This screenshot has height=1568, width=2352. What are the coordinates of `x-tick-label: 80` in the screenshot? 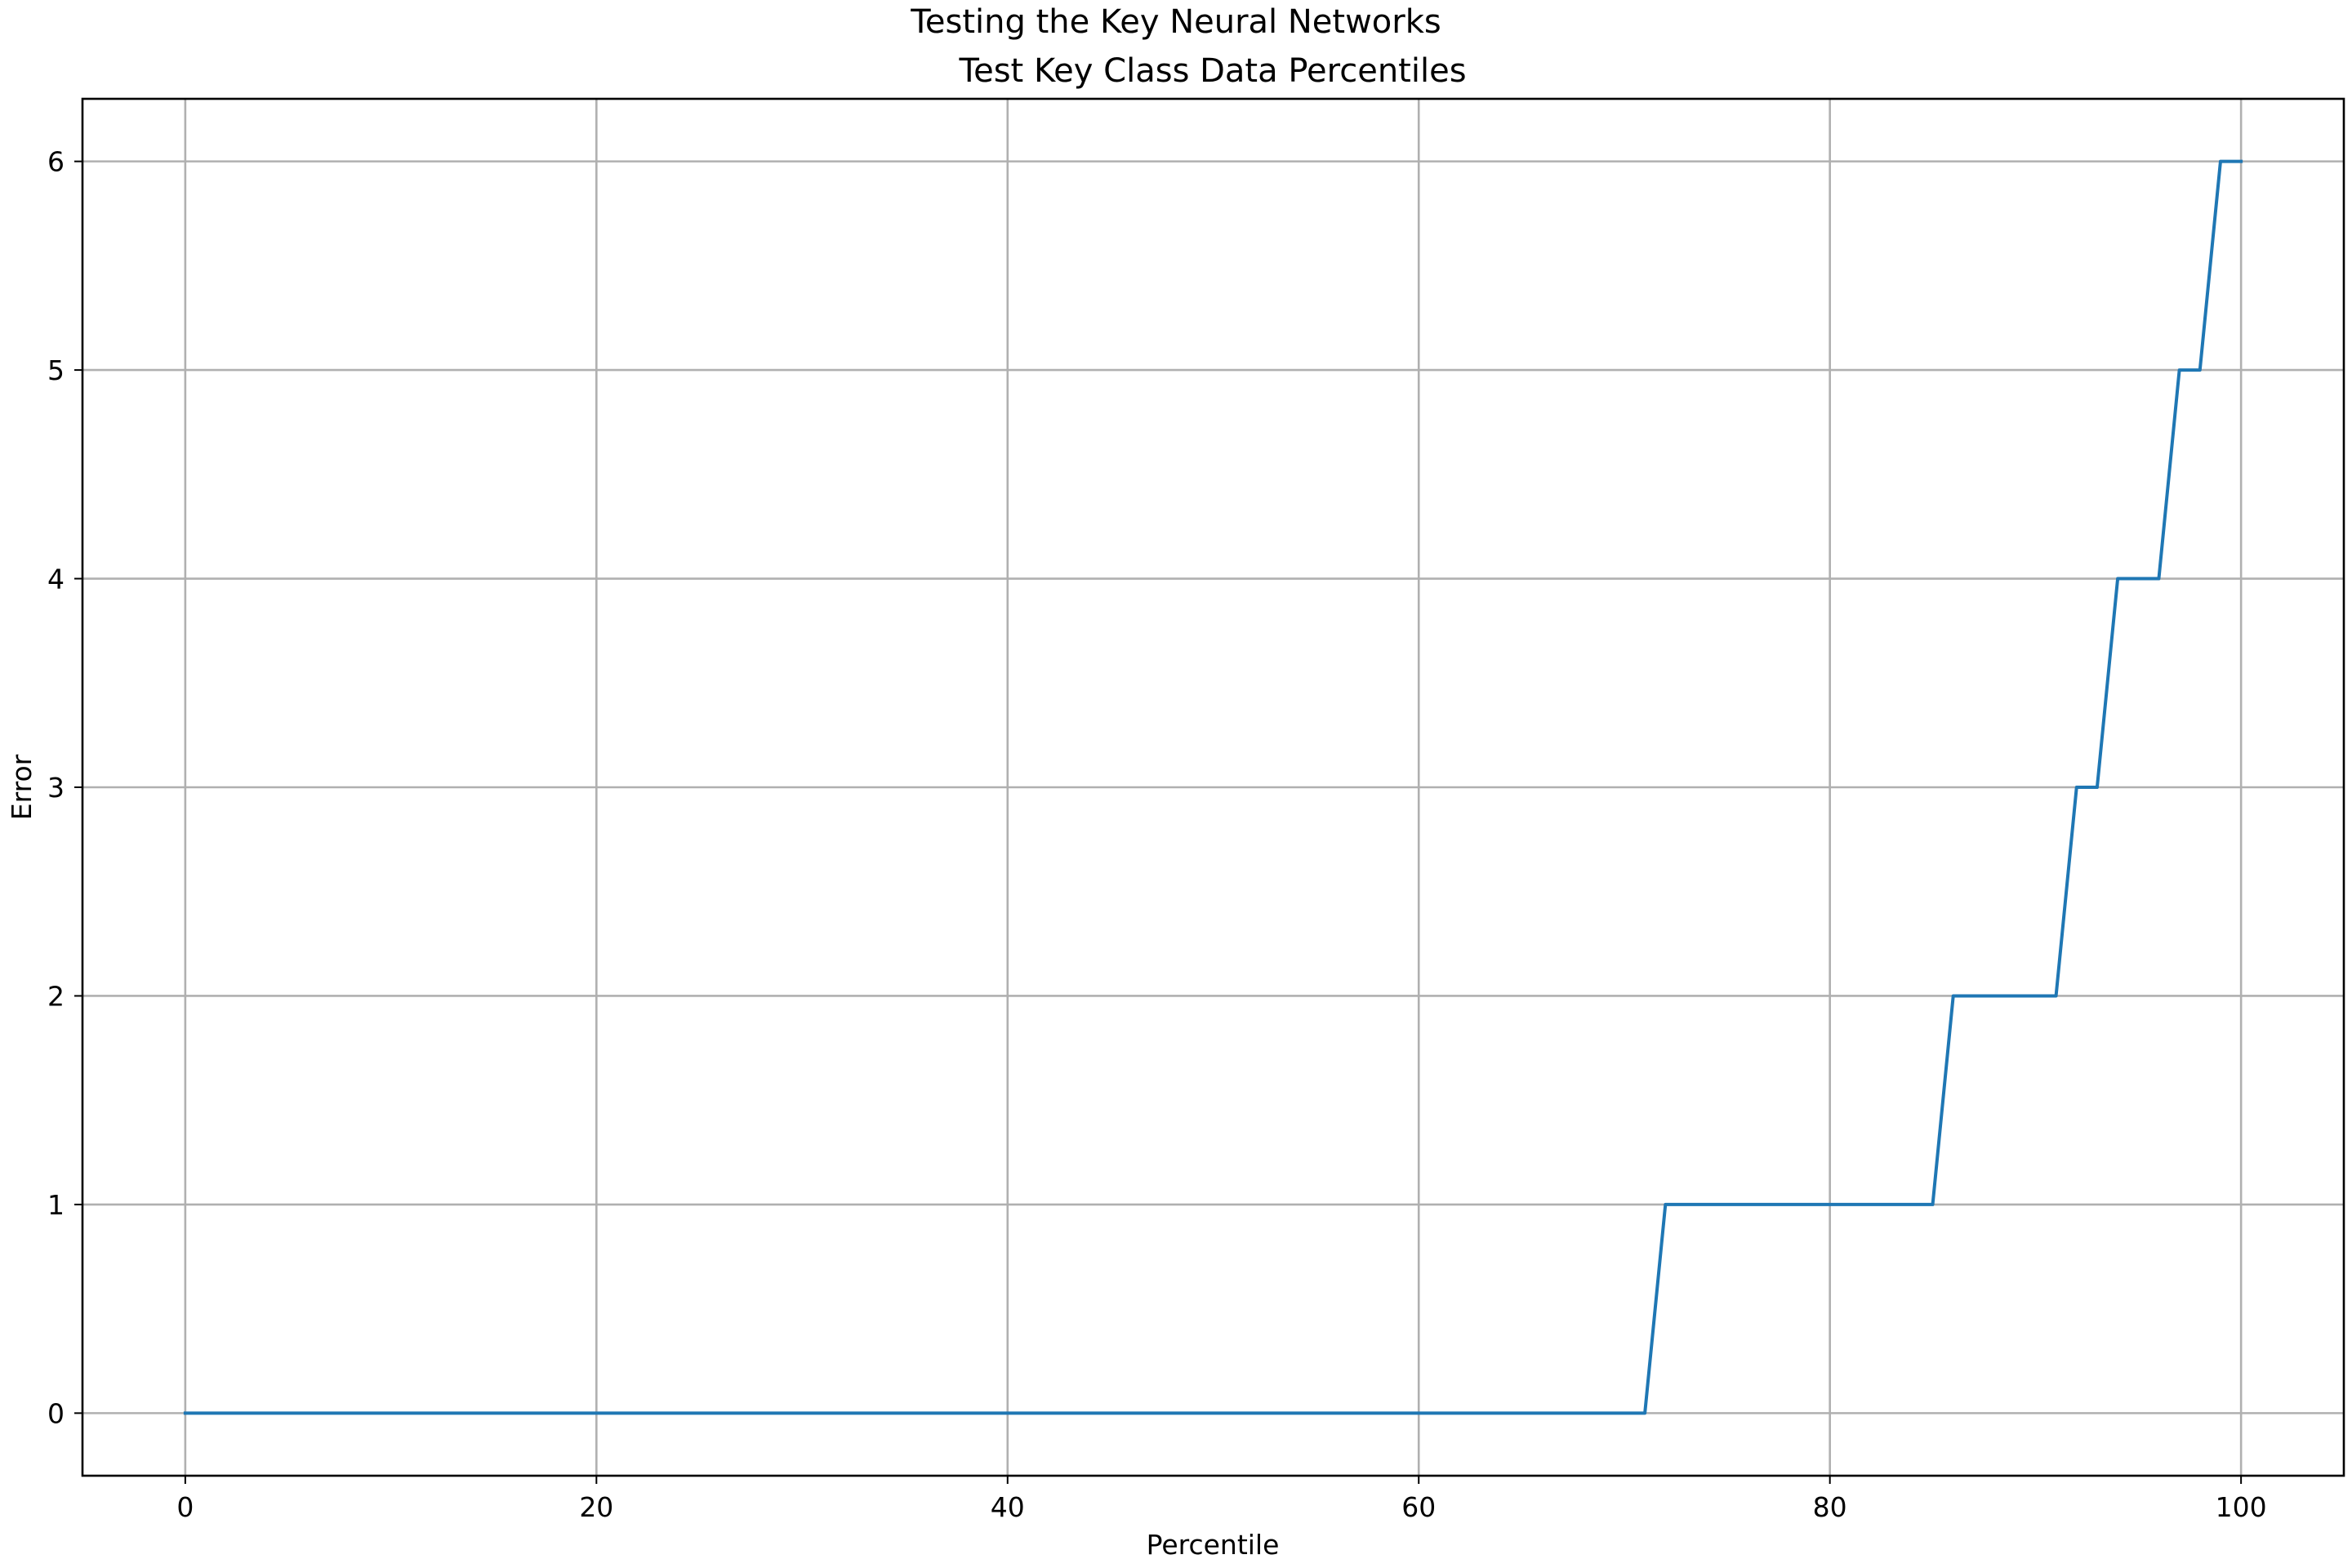 It's located at (1830, 1507).